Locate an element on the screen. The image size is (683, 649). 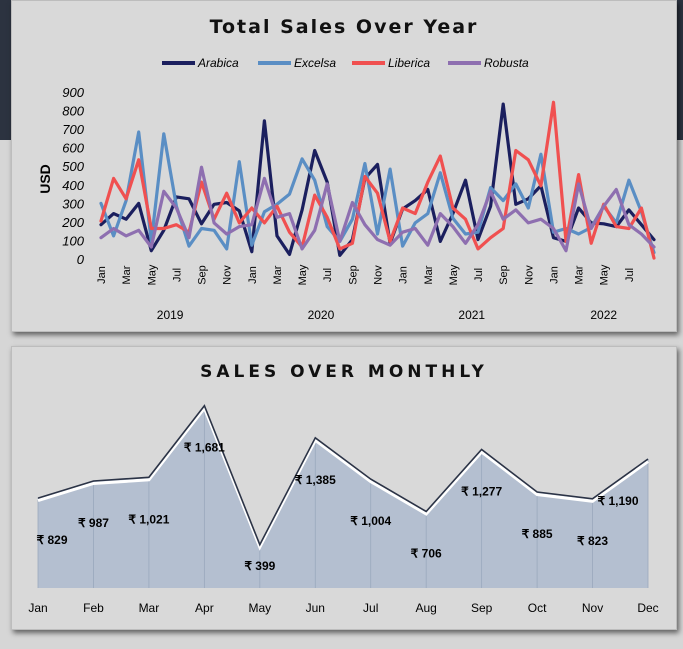
data-label: ₹ 399 is located at coordinates (259, 566).